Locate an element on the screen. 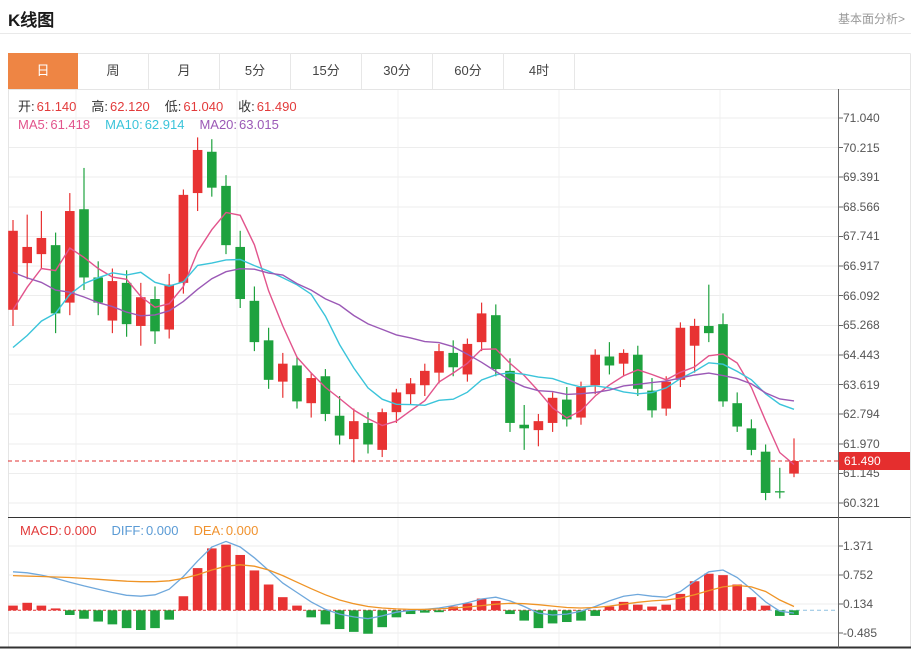  dea-line is located at coordinates (403, 587).